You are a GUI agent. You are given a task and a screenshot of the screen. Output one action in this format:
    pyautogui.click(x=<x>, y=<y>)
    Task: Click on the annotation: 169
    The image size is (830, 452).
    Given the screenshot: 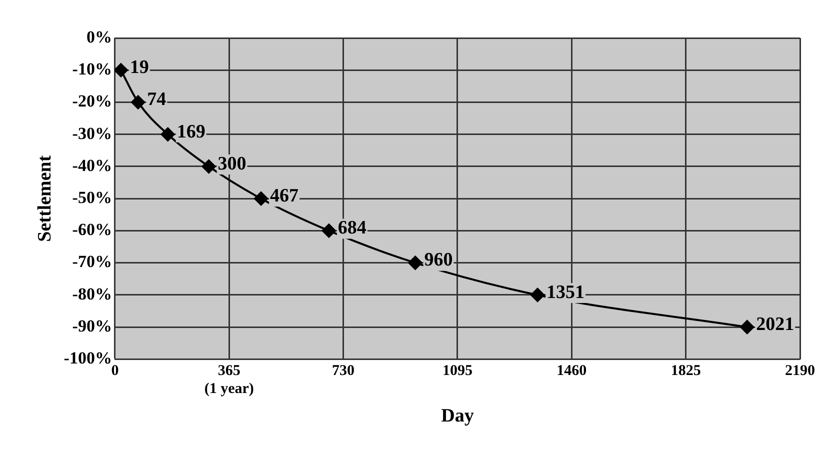 What is the action you would take?
    pyautogui.click(x=191, y=131)
    